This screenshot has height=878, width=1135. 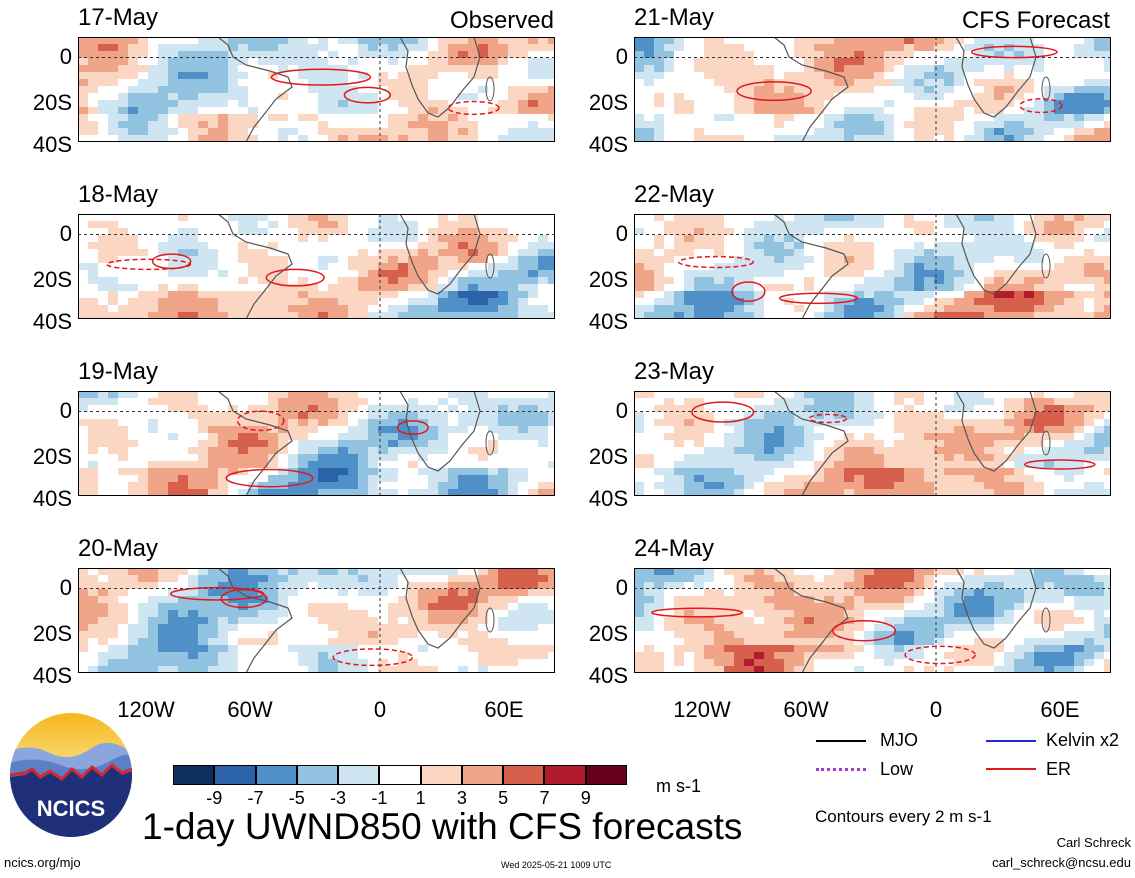 What do you see at coordinates (608, 102) in the screenshot?
I see `y-tick-label: 20S` at bounding box center [608, 102].